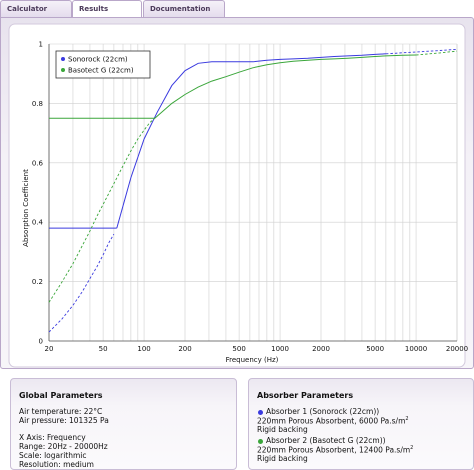 Image resolution: width=474 pixels, height=470 pixels. What do you see at coordinates (56, 464) in the screenshot?
I see `resolution-setting: Resolution: medium` at bounding box center [56, 464].